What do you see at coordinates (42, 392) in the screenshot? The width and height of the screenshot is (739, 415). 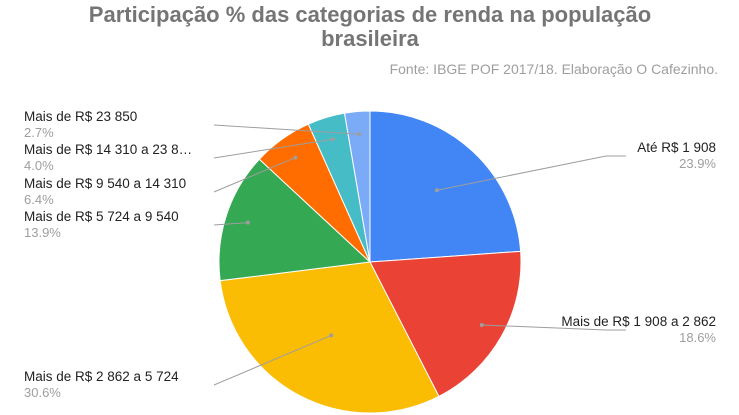 I see `slice-percent-mais-de-r-2-862-a-5-724: 30.6%` at bounding box center [42, 392].